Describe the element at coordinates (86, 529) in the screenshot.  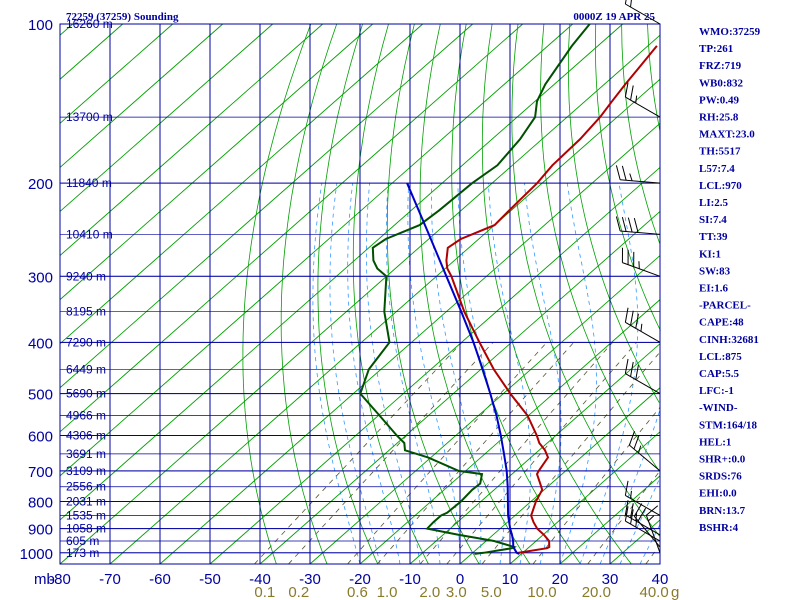
I see `height-label: 1058 m` at that location.